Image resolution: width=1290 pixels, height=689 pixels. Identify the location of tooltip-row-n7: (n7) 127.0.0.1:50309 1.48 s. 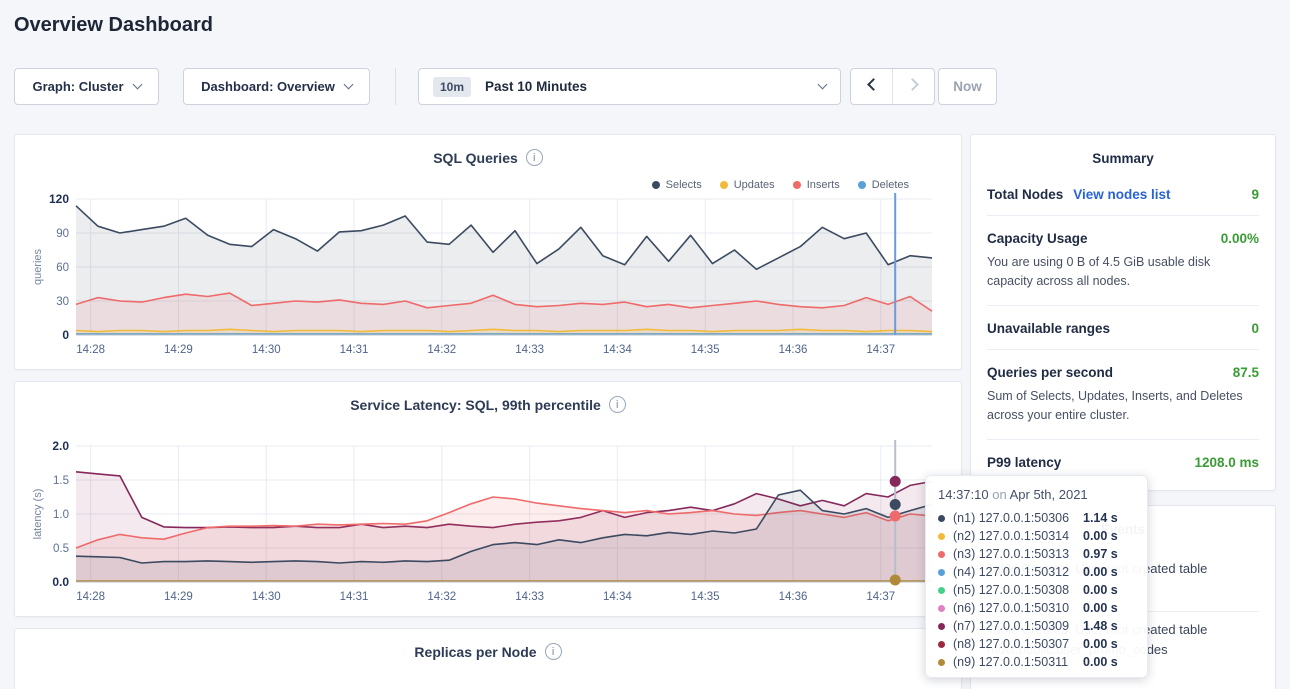
(1036, 626).